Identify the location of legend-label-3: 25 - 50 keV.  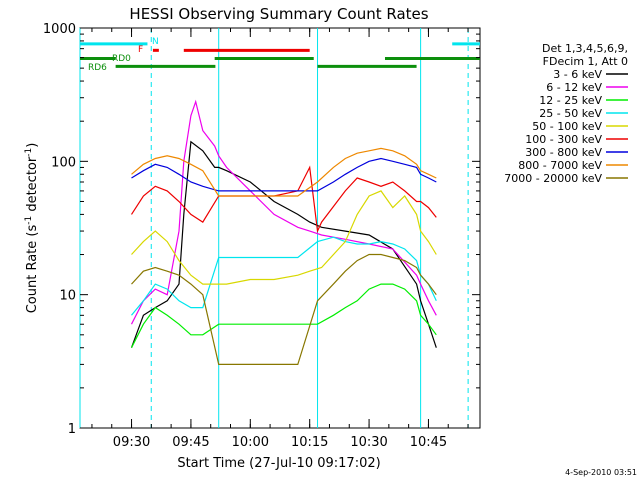
(570, 113).